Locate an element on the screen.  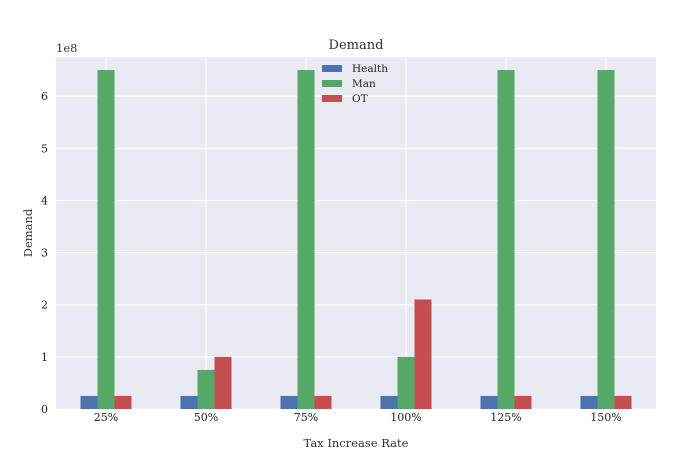
y-tick-label: 2 is located at coordinates (44, 305).